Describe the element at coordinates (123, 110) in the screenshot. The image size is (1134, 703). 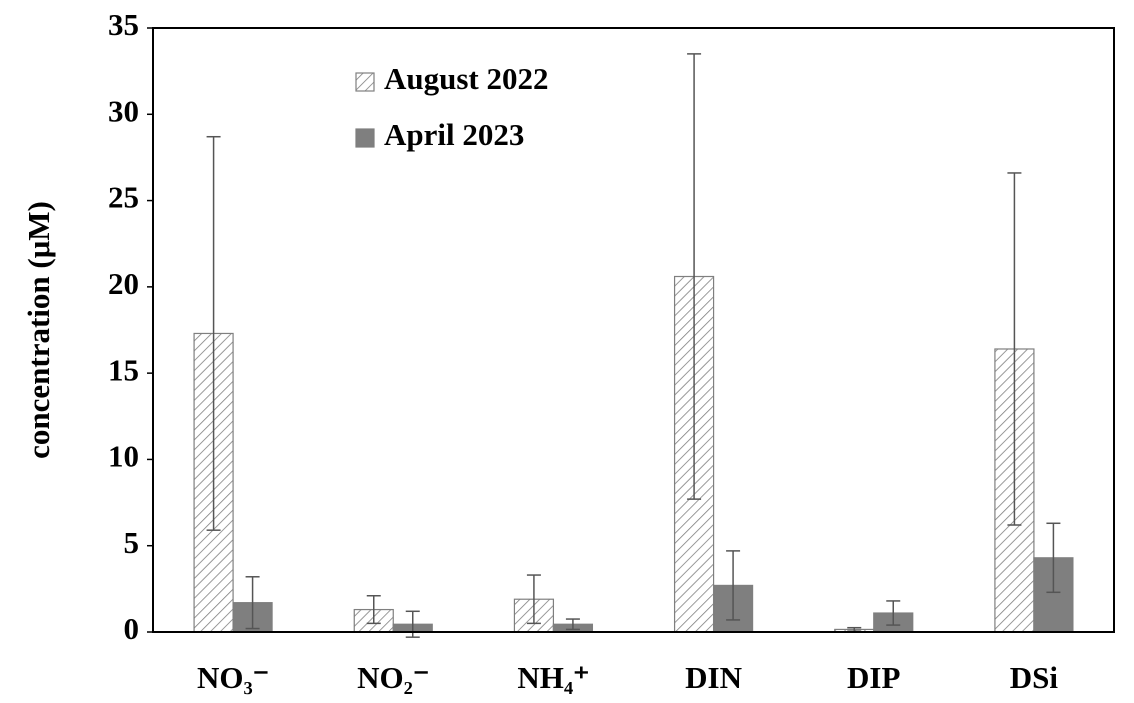
I see `y-tick-label: 30` at that location.